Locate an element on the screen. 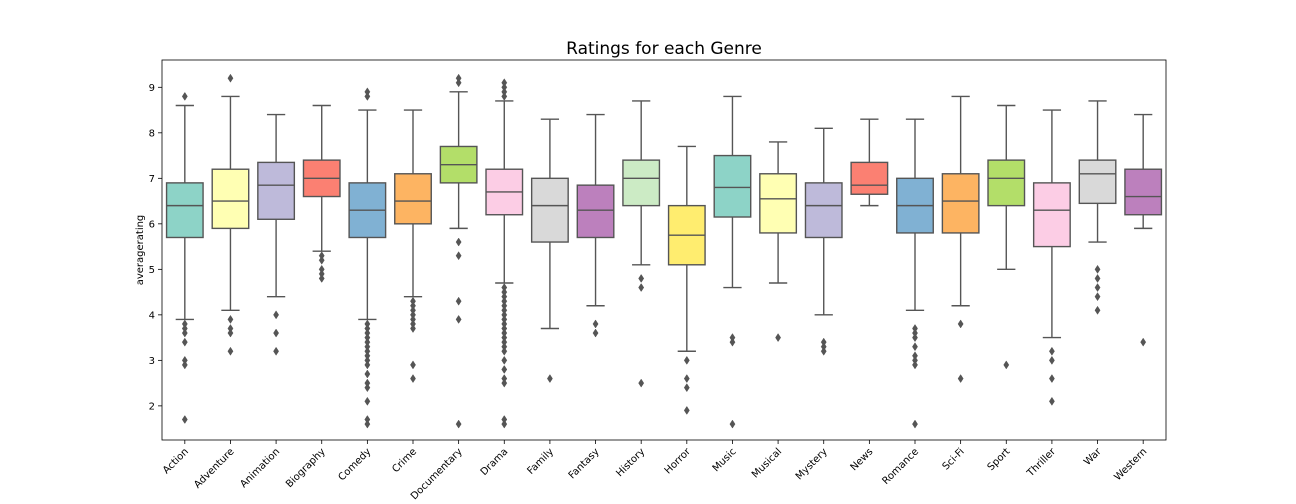  box-music is located at coordinates (732, 186).